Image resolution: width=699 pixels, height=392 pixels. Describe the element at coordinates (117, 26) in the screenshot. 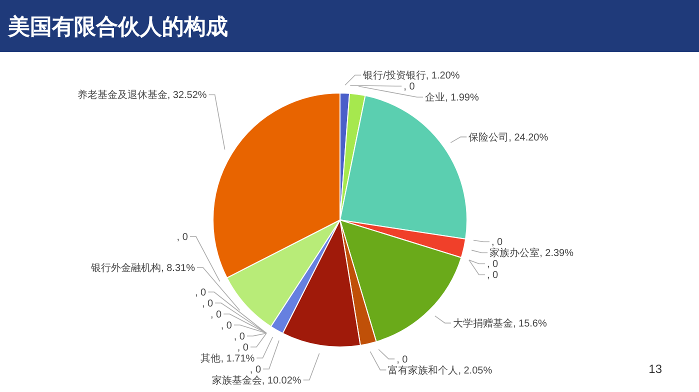

I see `chart-title: 美国有限合伙人的构成` at that location.